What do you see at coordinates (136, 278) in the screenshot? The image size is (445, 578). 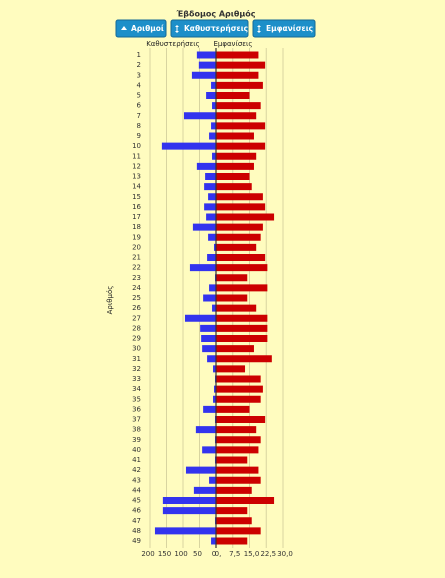 I see `y-tick-label: 23` at bounding box center [136, 278].